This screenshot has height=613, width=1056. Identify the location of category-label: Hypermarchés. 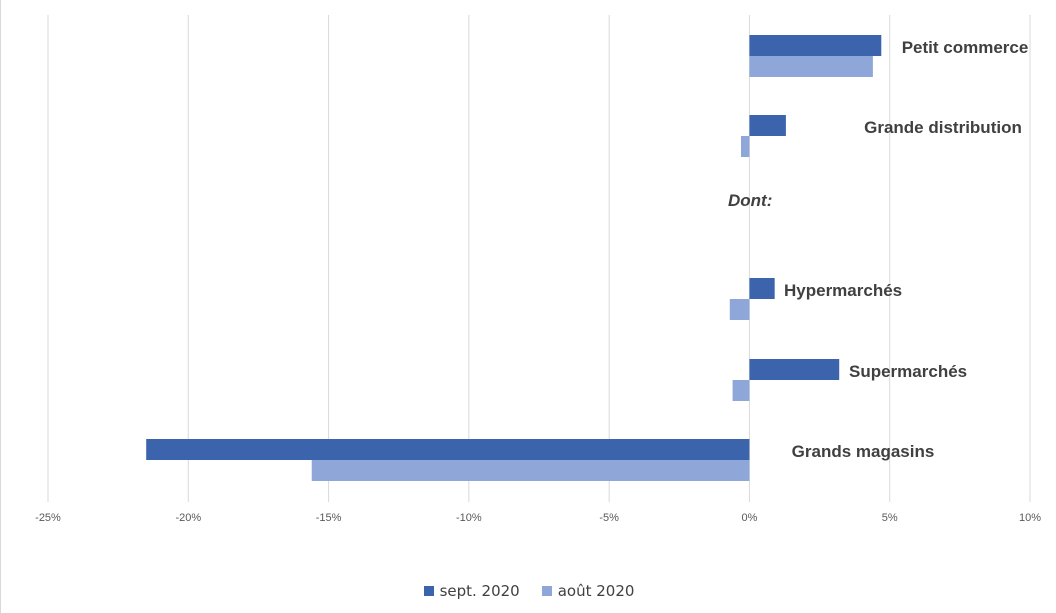
(843, 290).